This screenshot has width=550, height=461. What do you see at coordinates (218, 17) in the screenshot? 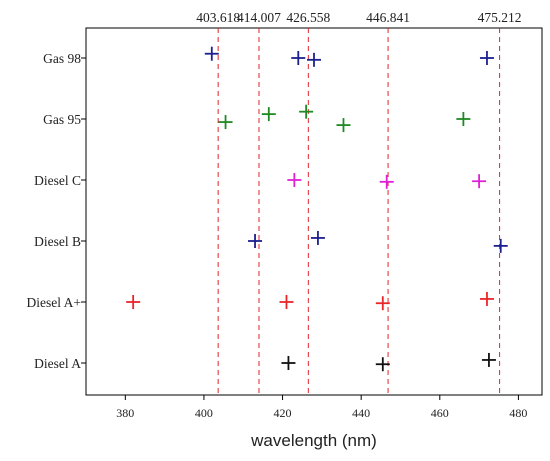
I see `reference-line-label: 403.618` at bounding box center [218, 17].